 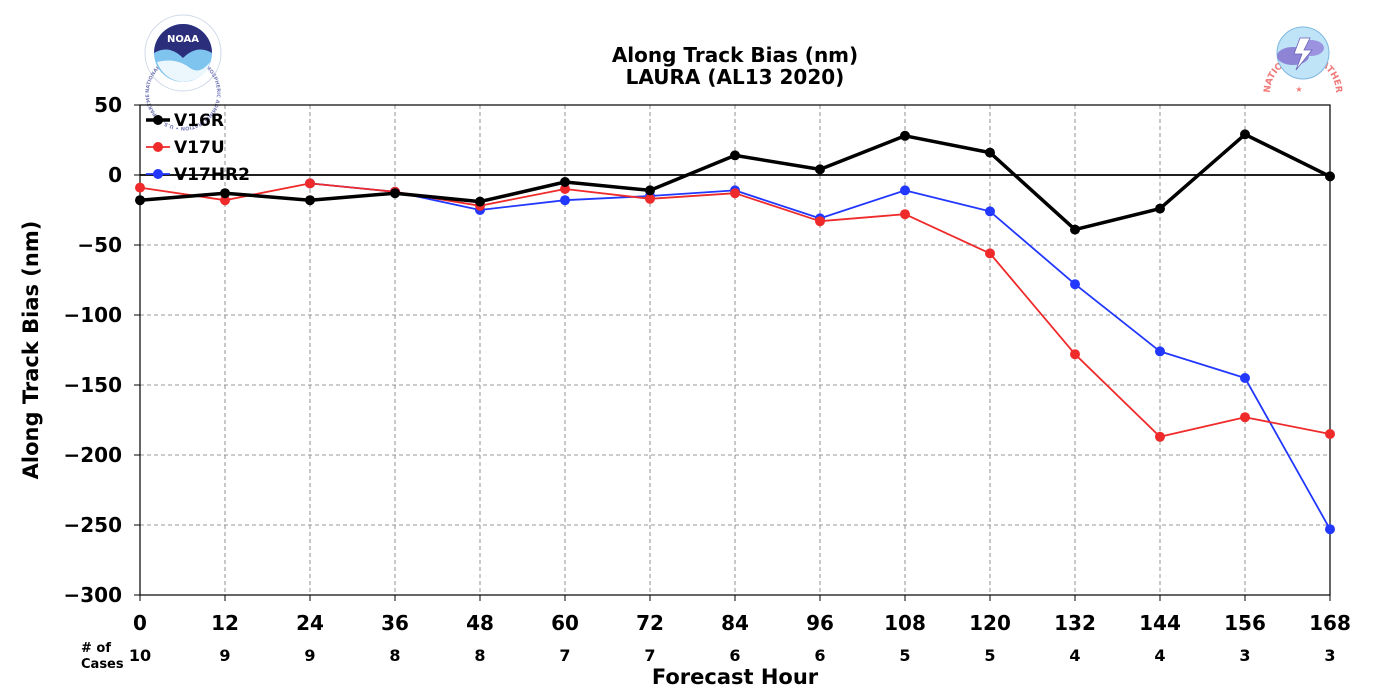 What do you see at coordinates (199, 121) in the screenshot?
I see `legend-label: V16R` at bounding box center [199, 121].